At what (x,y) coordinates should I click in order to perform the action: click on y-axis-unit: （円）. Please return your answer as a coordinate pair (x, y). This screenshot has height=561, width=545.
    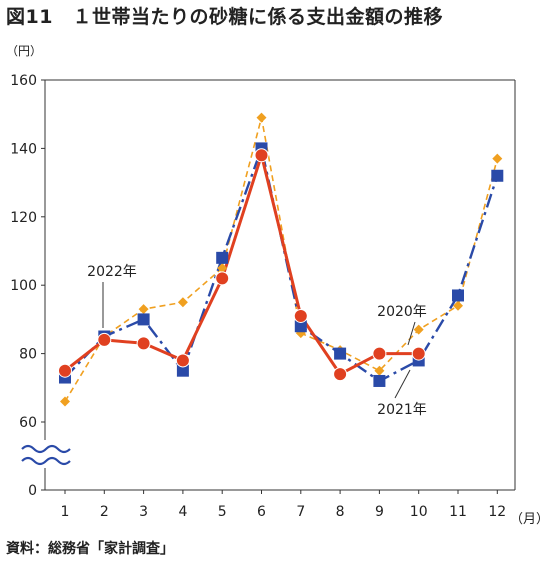
    Looking at the image, I should click on (24, 51).